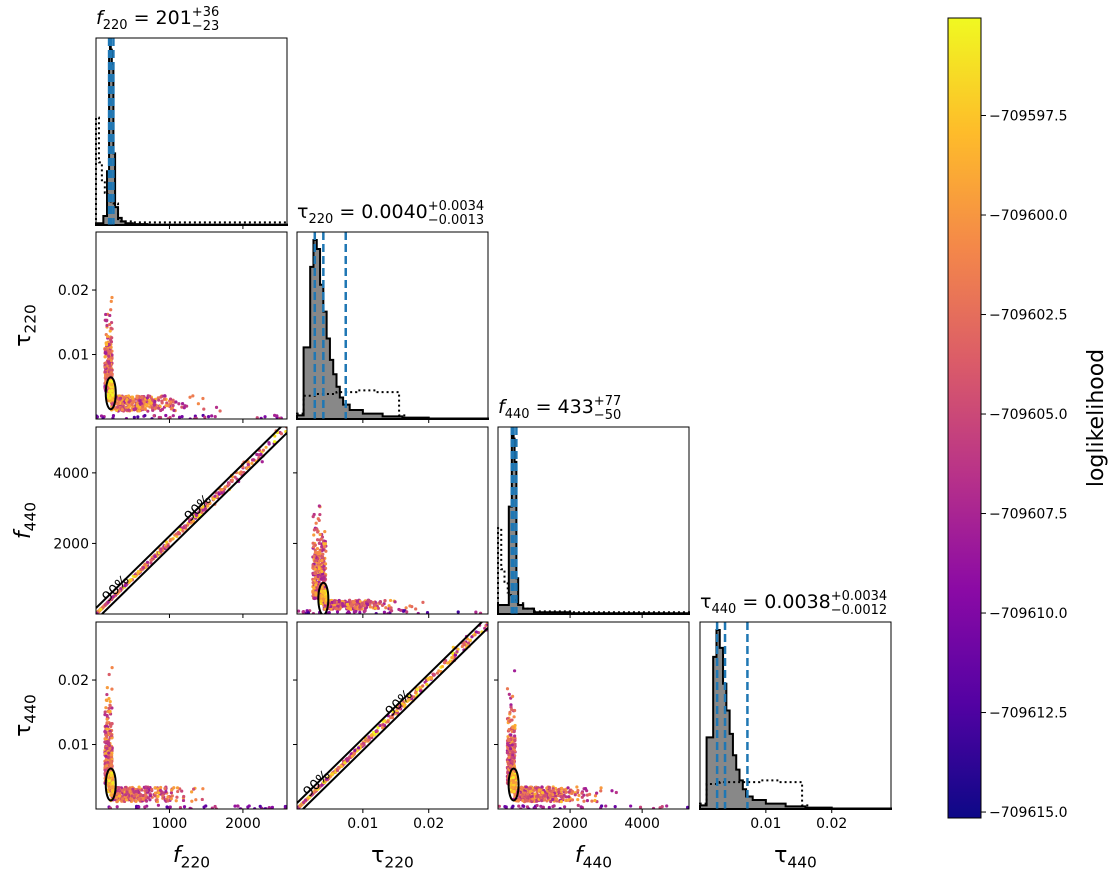 This screenshot has height=882, width=1115. What do you see at coordinates (170, 824) in the screenshot?
I see `xtick-label-f220-0: 1000` at bounding box center [170, 824].